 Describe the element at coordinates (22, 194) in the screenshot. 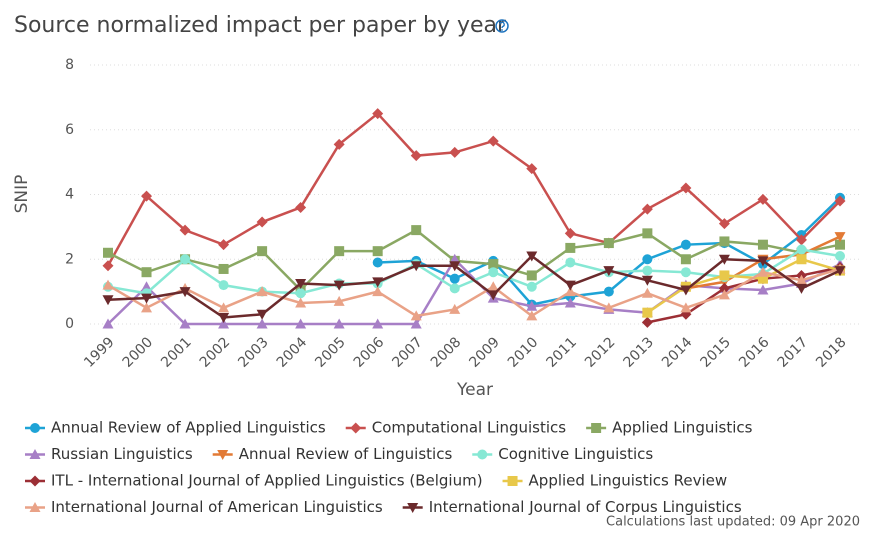

I see `y-axis-label: SNIP` at that location.